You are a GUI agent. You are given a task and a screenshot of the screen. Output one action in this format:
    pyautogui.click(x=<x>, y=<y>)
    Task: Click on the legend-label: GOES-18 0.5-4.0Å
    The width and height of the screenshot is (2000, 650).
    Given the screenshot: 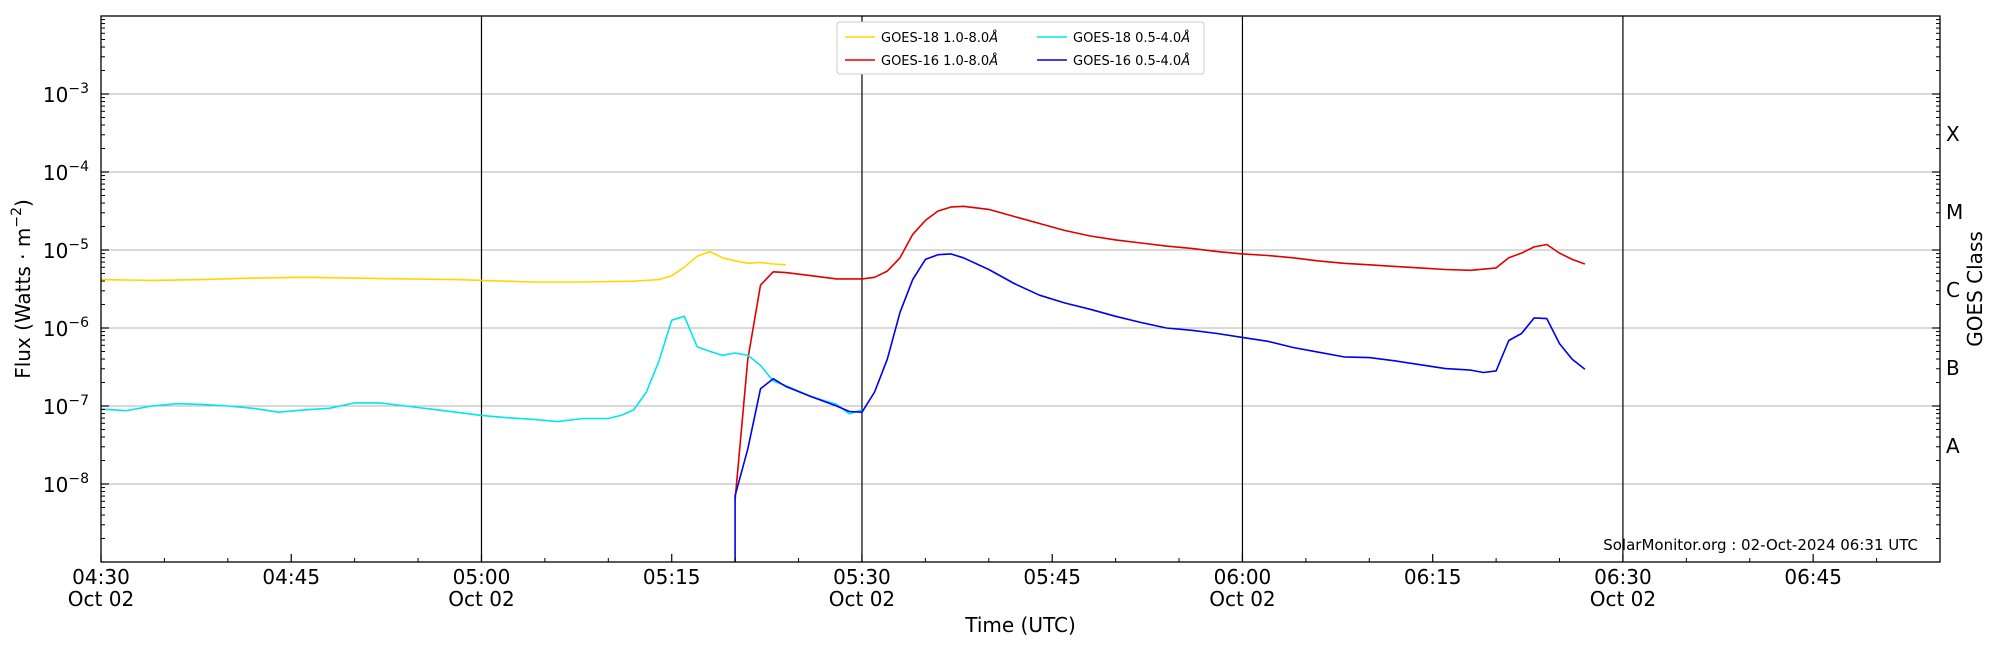 What is the action you would take?
    pyautogui.click(x=1131, y=38)
    